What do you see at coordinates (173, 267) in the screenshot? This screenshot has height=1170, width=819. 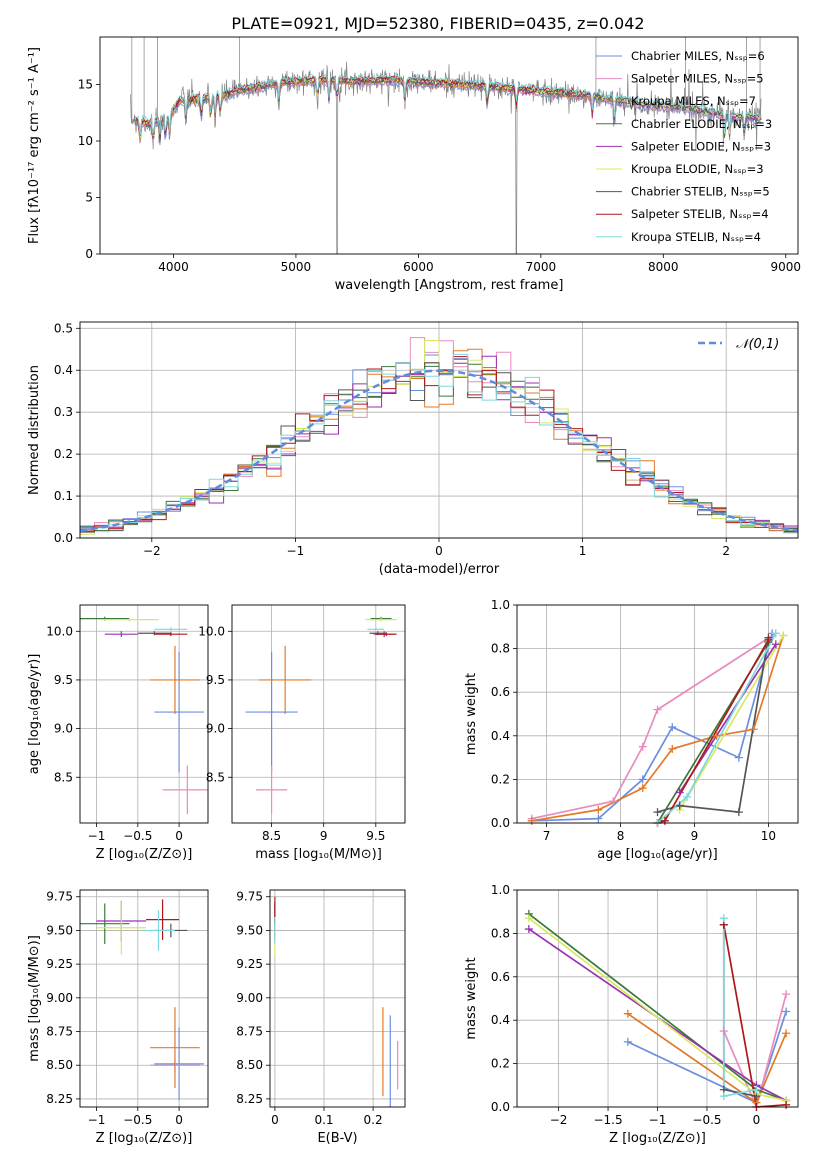 I see `x-tick-label: 4000` at bounding box center [173, 267].